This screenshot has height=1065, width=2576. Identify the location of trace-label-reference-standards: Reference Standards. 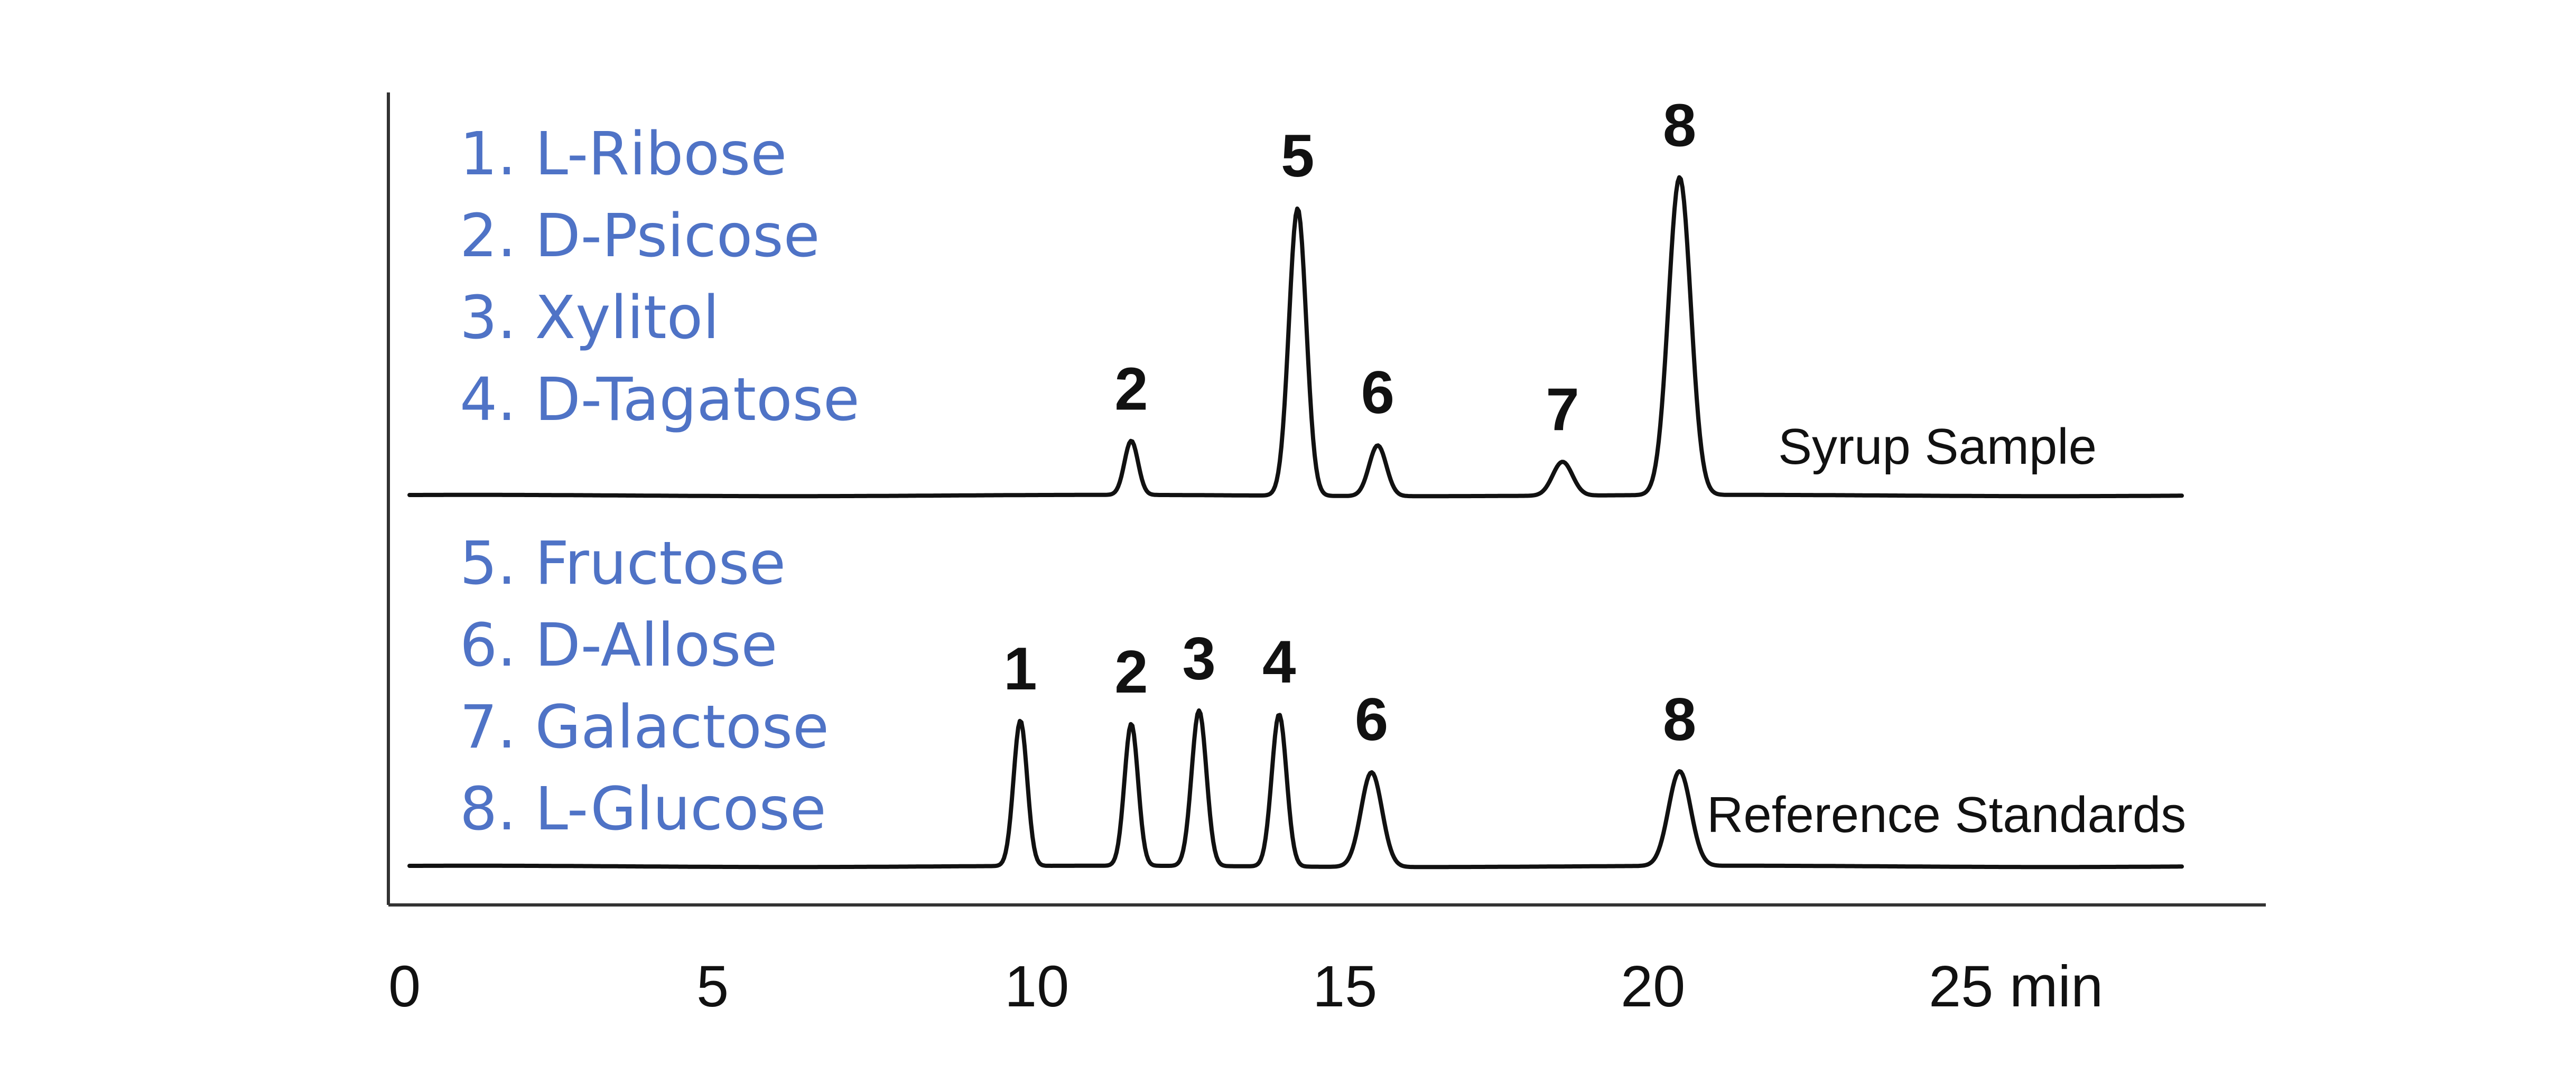
(1946, 815).